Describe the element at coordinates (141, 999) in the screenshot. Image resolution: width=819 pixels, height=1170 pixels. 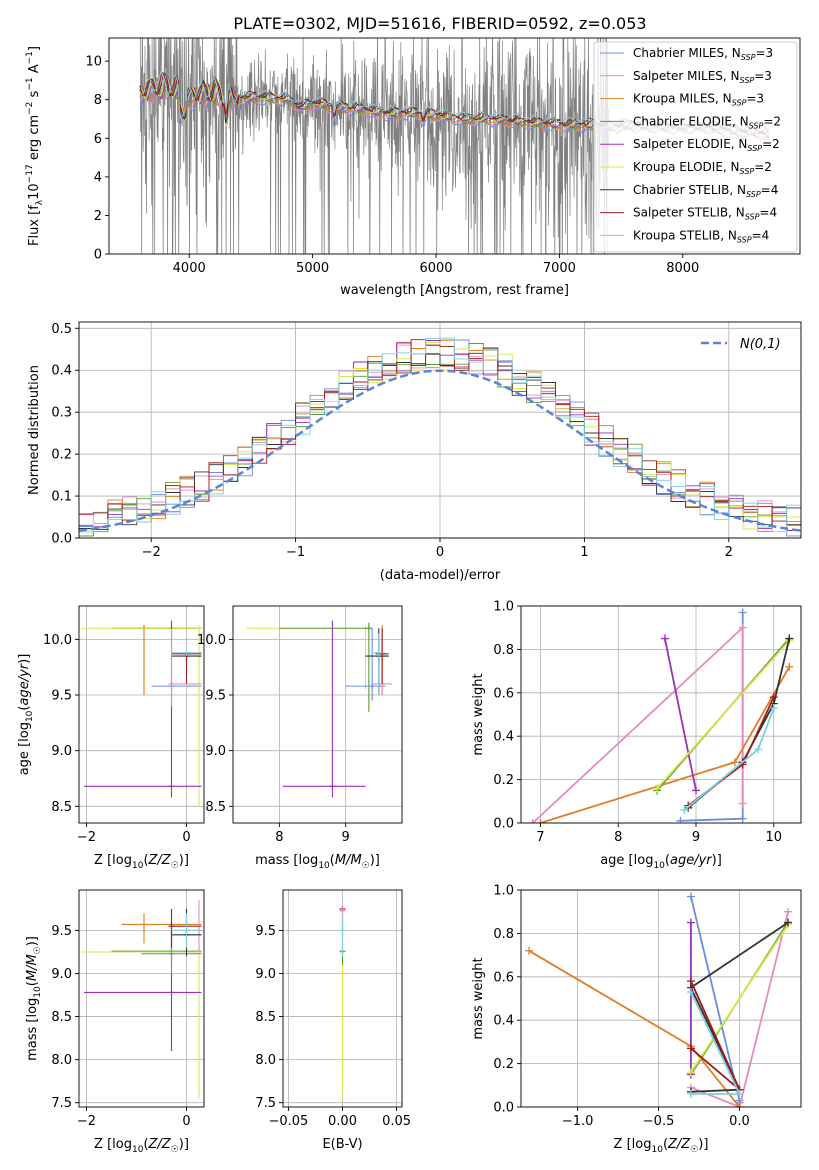
I see `plot-area` at that location.